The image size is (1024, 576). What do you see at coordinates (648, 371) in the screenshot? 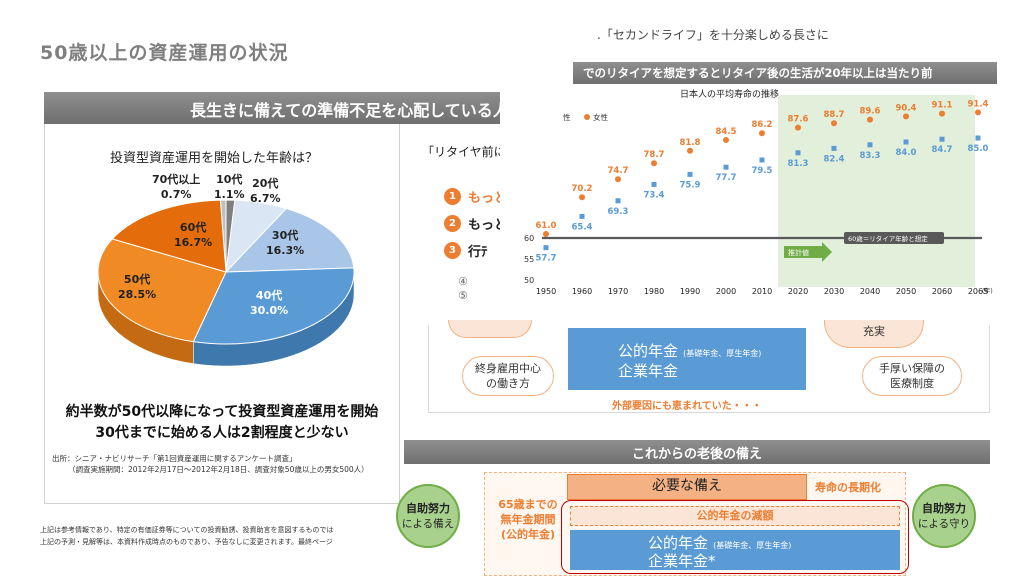
I see `pension-label-2: 企業年金` at bounding box center [648, 371].